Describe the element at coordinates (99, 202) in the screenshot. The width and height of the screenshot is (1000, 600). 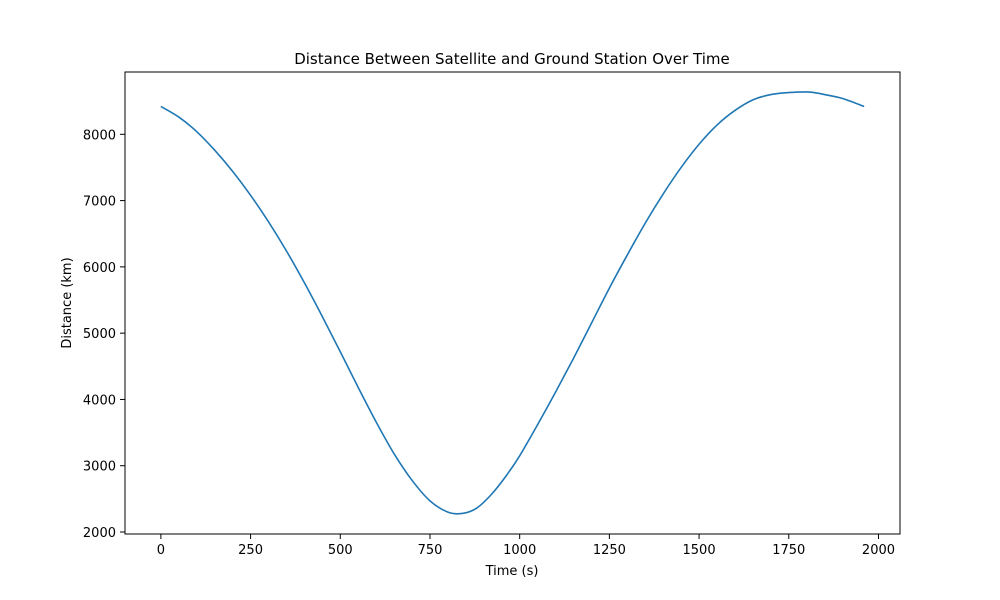
I see `y-tick-label: 7000` at that location.